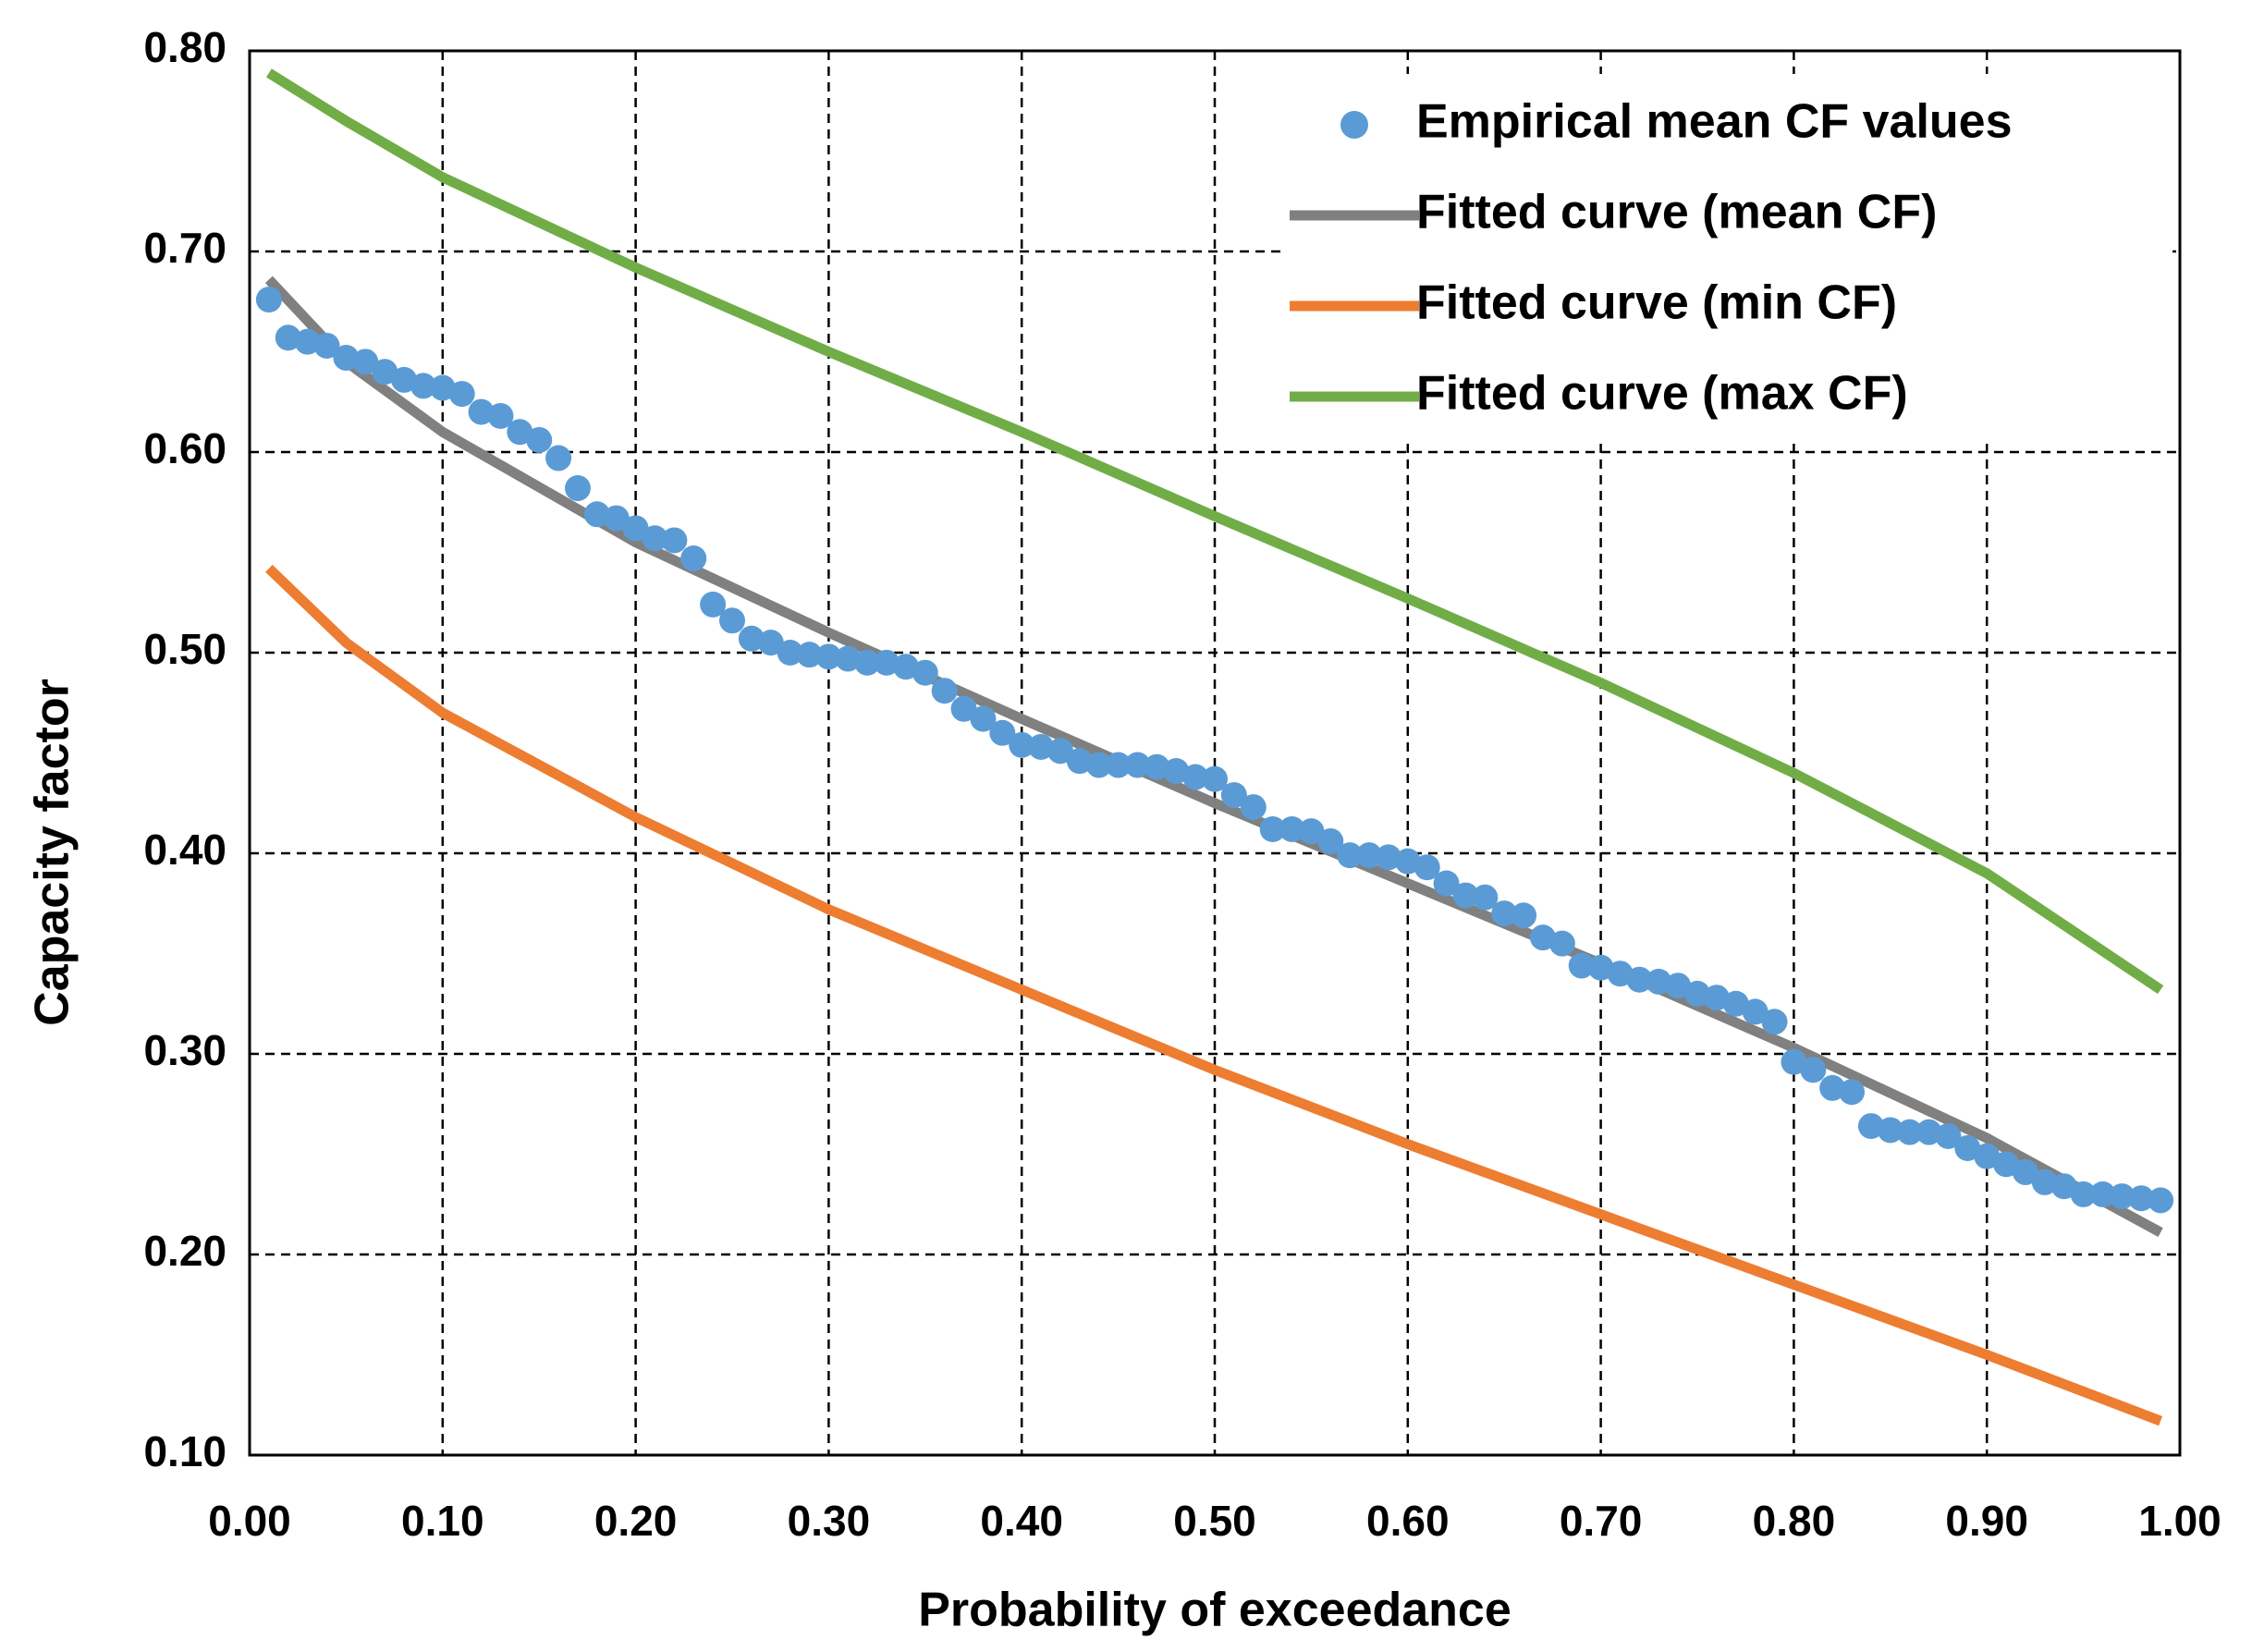 The width and height of the screenshot is (2252, 1652). I want to click on x-tick-label: 0.10, so click(442, 1521).